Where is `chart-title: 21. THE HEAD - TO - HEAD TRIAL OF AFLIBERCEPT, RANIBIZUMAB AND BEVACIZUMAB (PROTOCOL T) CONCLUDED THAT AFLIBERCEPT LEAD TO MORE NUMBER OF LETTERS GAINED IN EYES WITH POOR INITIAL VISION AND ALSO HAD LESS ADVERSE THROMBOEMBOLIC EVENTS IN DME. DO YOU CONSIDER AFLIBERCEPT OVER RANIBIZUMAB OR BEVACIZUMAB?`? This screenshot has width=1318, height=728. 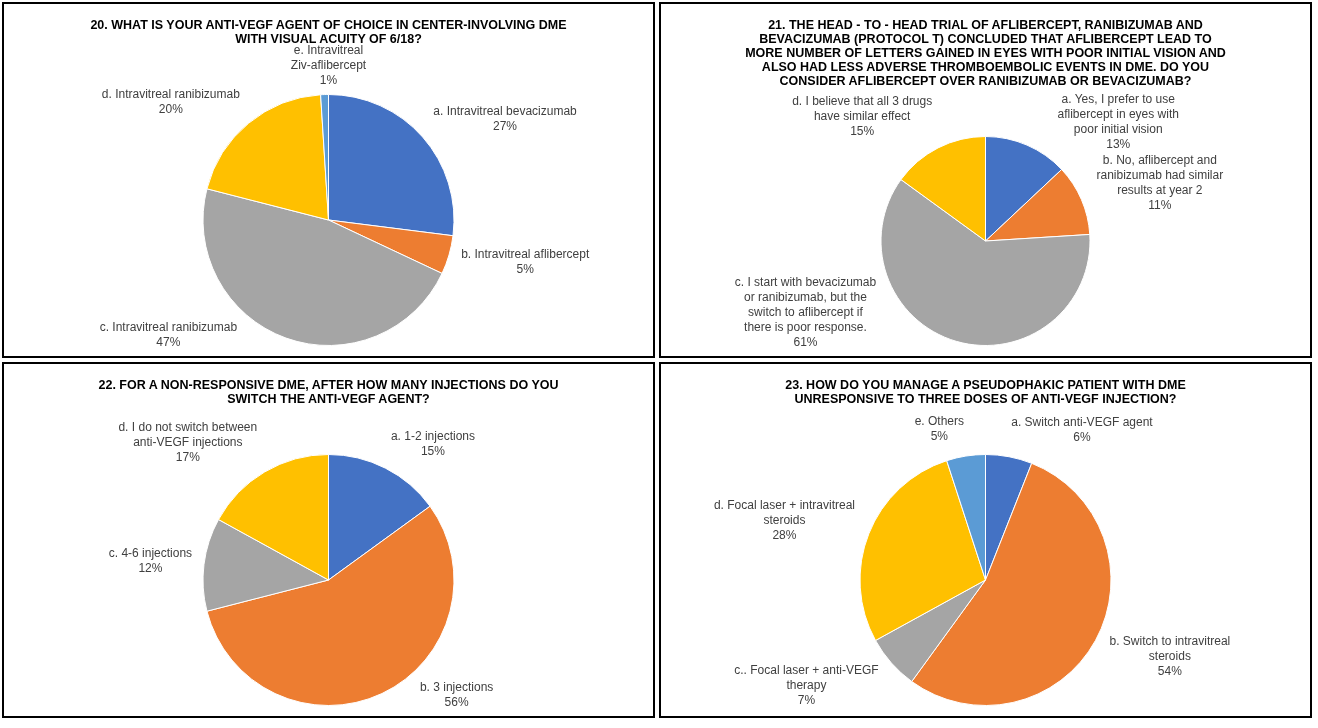 chart-title: 21. THE HEAD - TO - HEAD TRIAL OF AFLIBERCEPT, RANIBIZUMAB AND BEVACIZUMAB (PROTOCOL T) CONCLUDED THAT AFLIBERCEPT LEAD TO MORE NUMBER OF LETTERS GAINED IN EYES WITH POOR INITIAL VISION AND ALSO HAD LESS ADVERSE THROMBOEMBOLIC EVENTS IN DME. DO YOU CONSIDER AFLIBERCEPT OVER RANIBIZUMAB OR BEVACIZUMAB? is located at coordinates (985, 53).